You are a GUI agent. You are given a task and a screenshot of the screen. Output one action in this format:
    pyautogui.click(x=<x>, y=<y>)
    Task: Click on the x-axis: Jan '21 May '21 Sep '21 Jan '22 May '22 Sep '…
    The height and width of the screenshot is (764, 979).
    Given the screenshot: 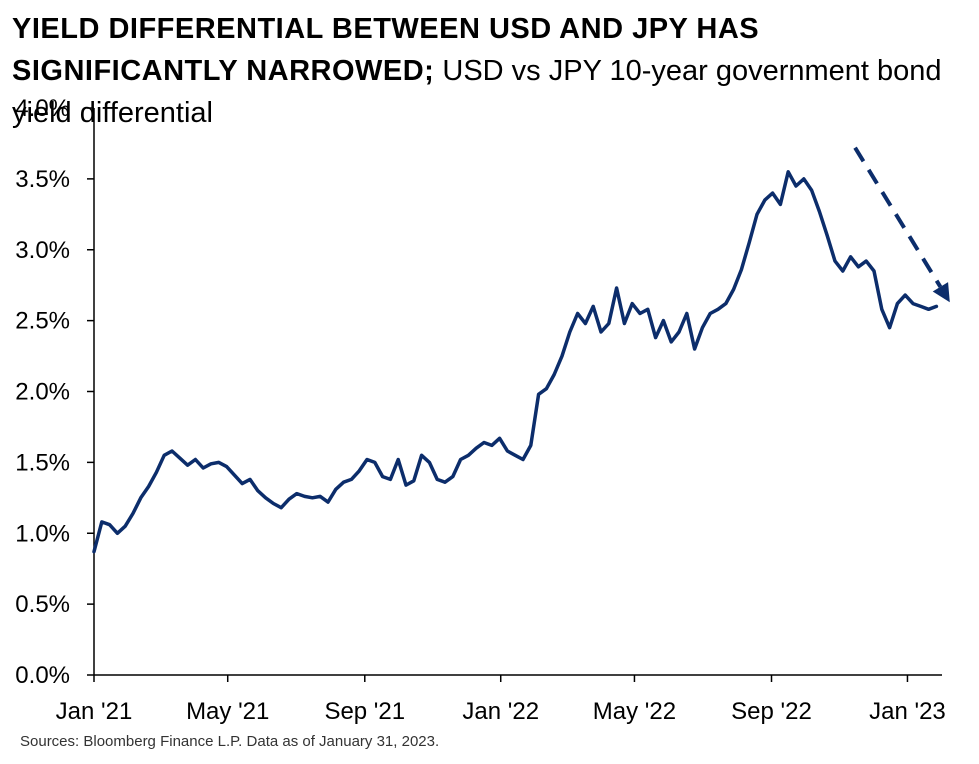 What is the action you would take?
    pyautogui.click(x=501, y=699)
    